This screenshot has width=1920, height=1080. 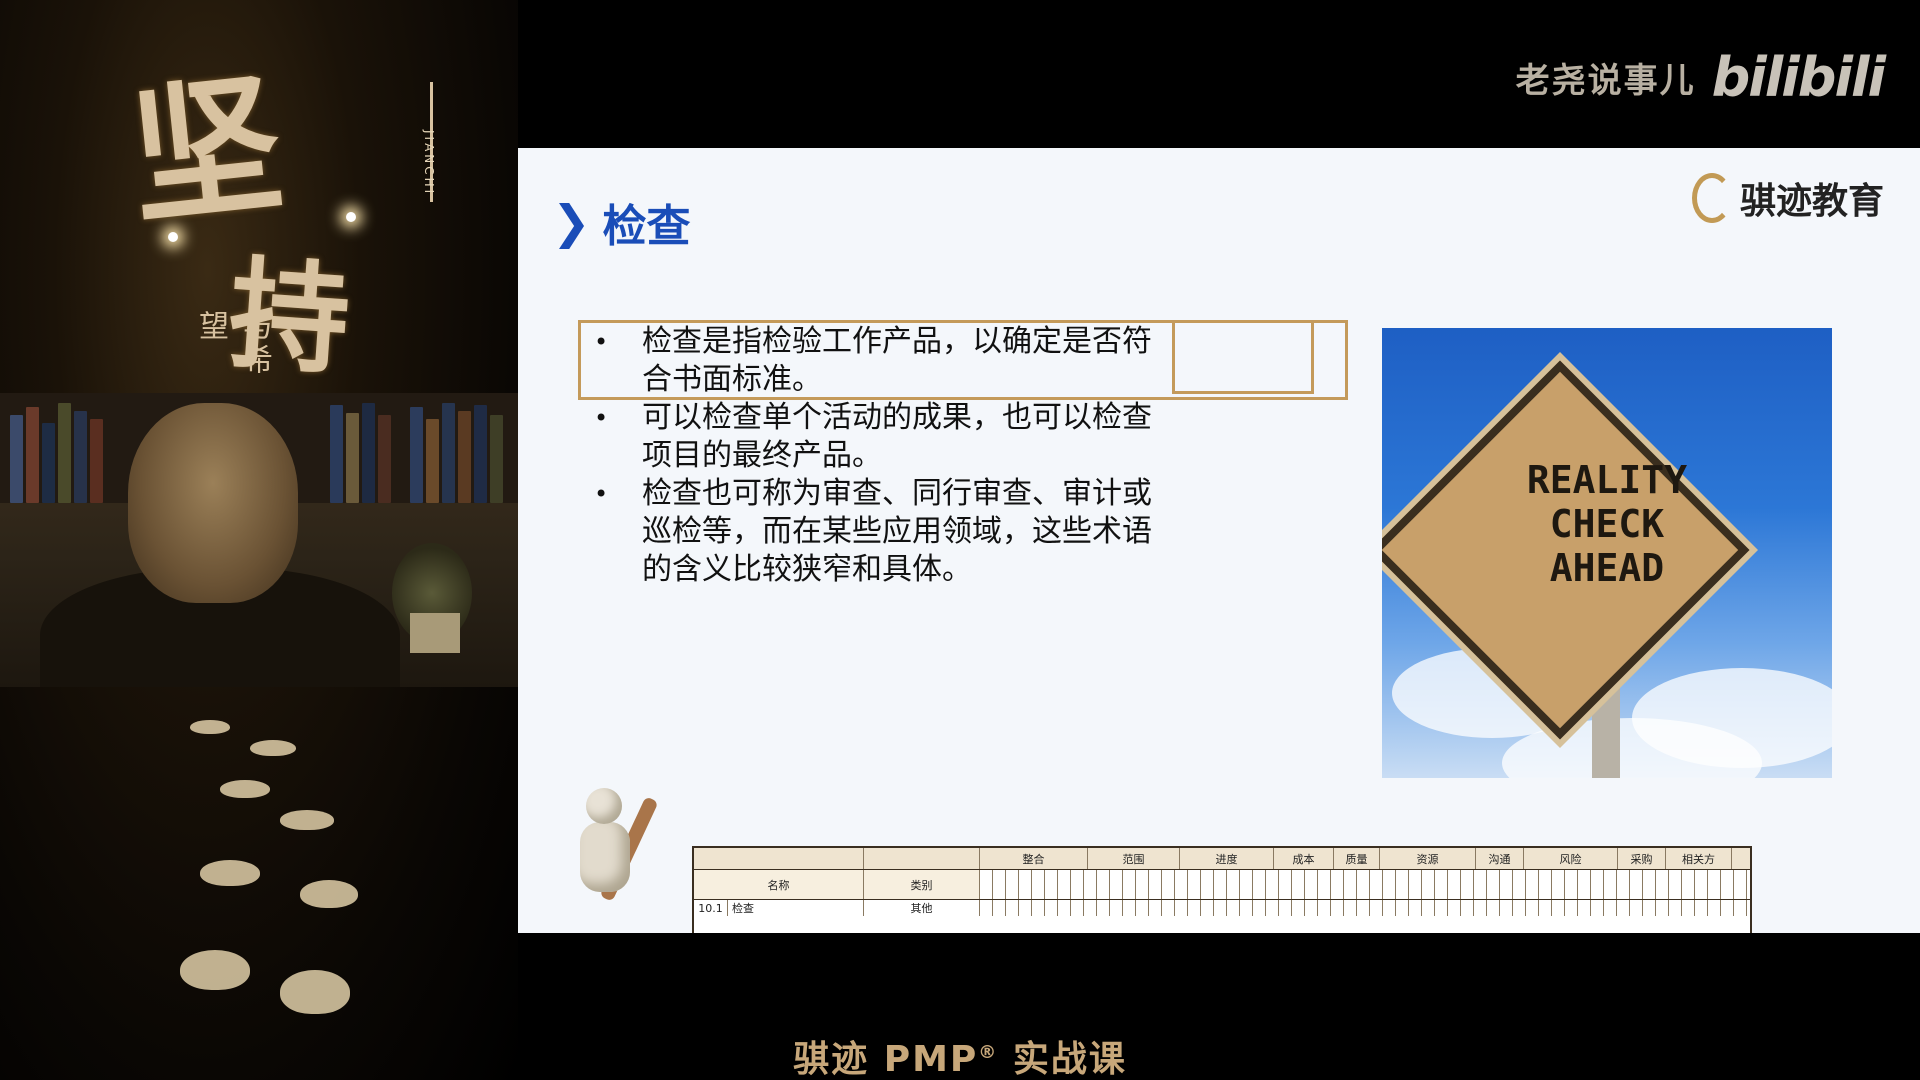 What do you see at coordinates (431, 142) in the screenshot?
I see `poster-divider` at bounding box center [431, 142].